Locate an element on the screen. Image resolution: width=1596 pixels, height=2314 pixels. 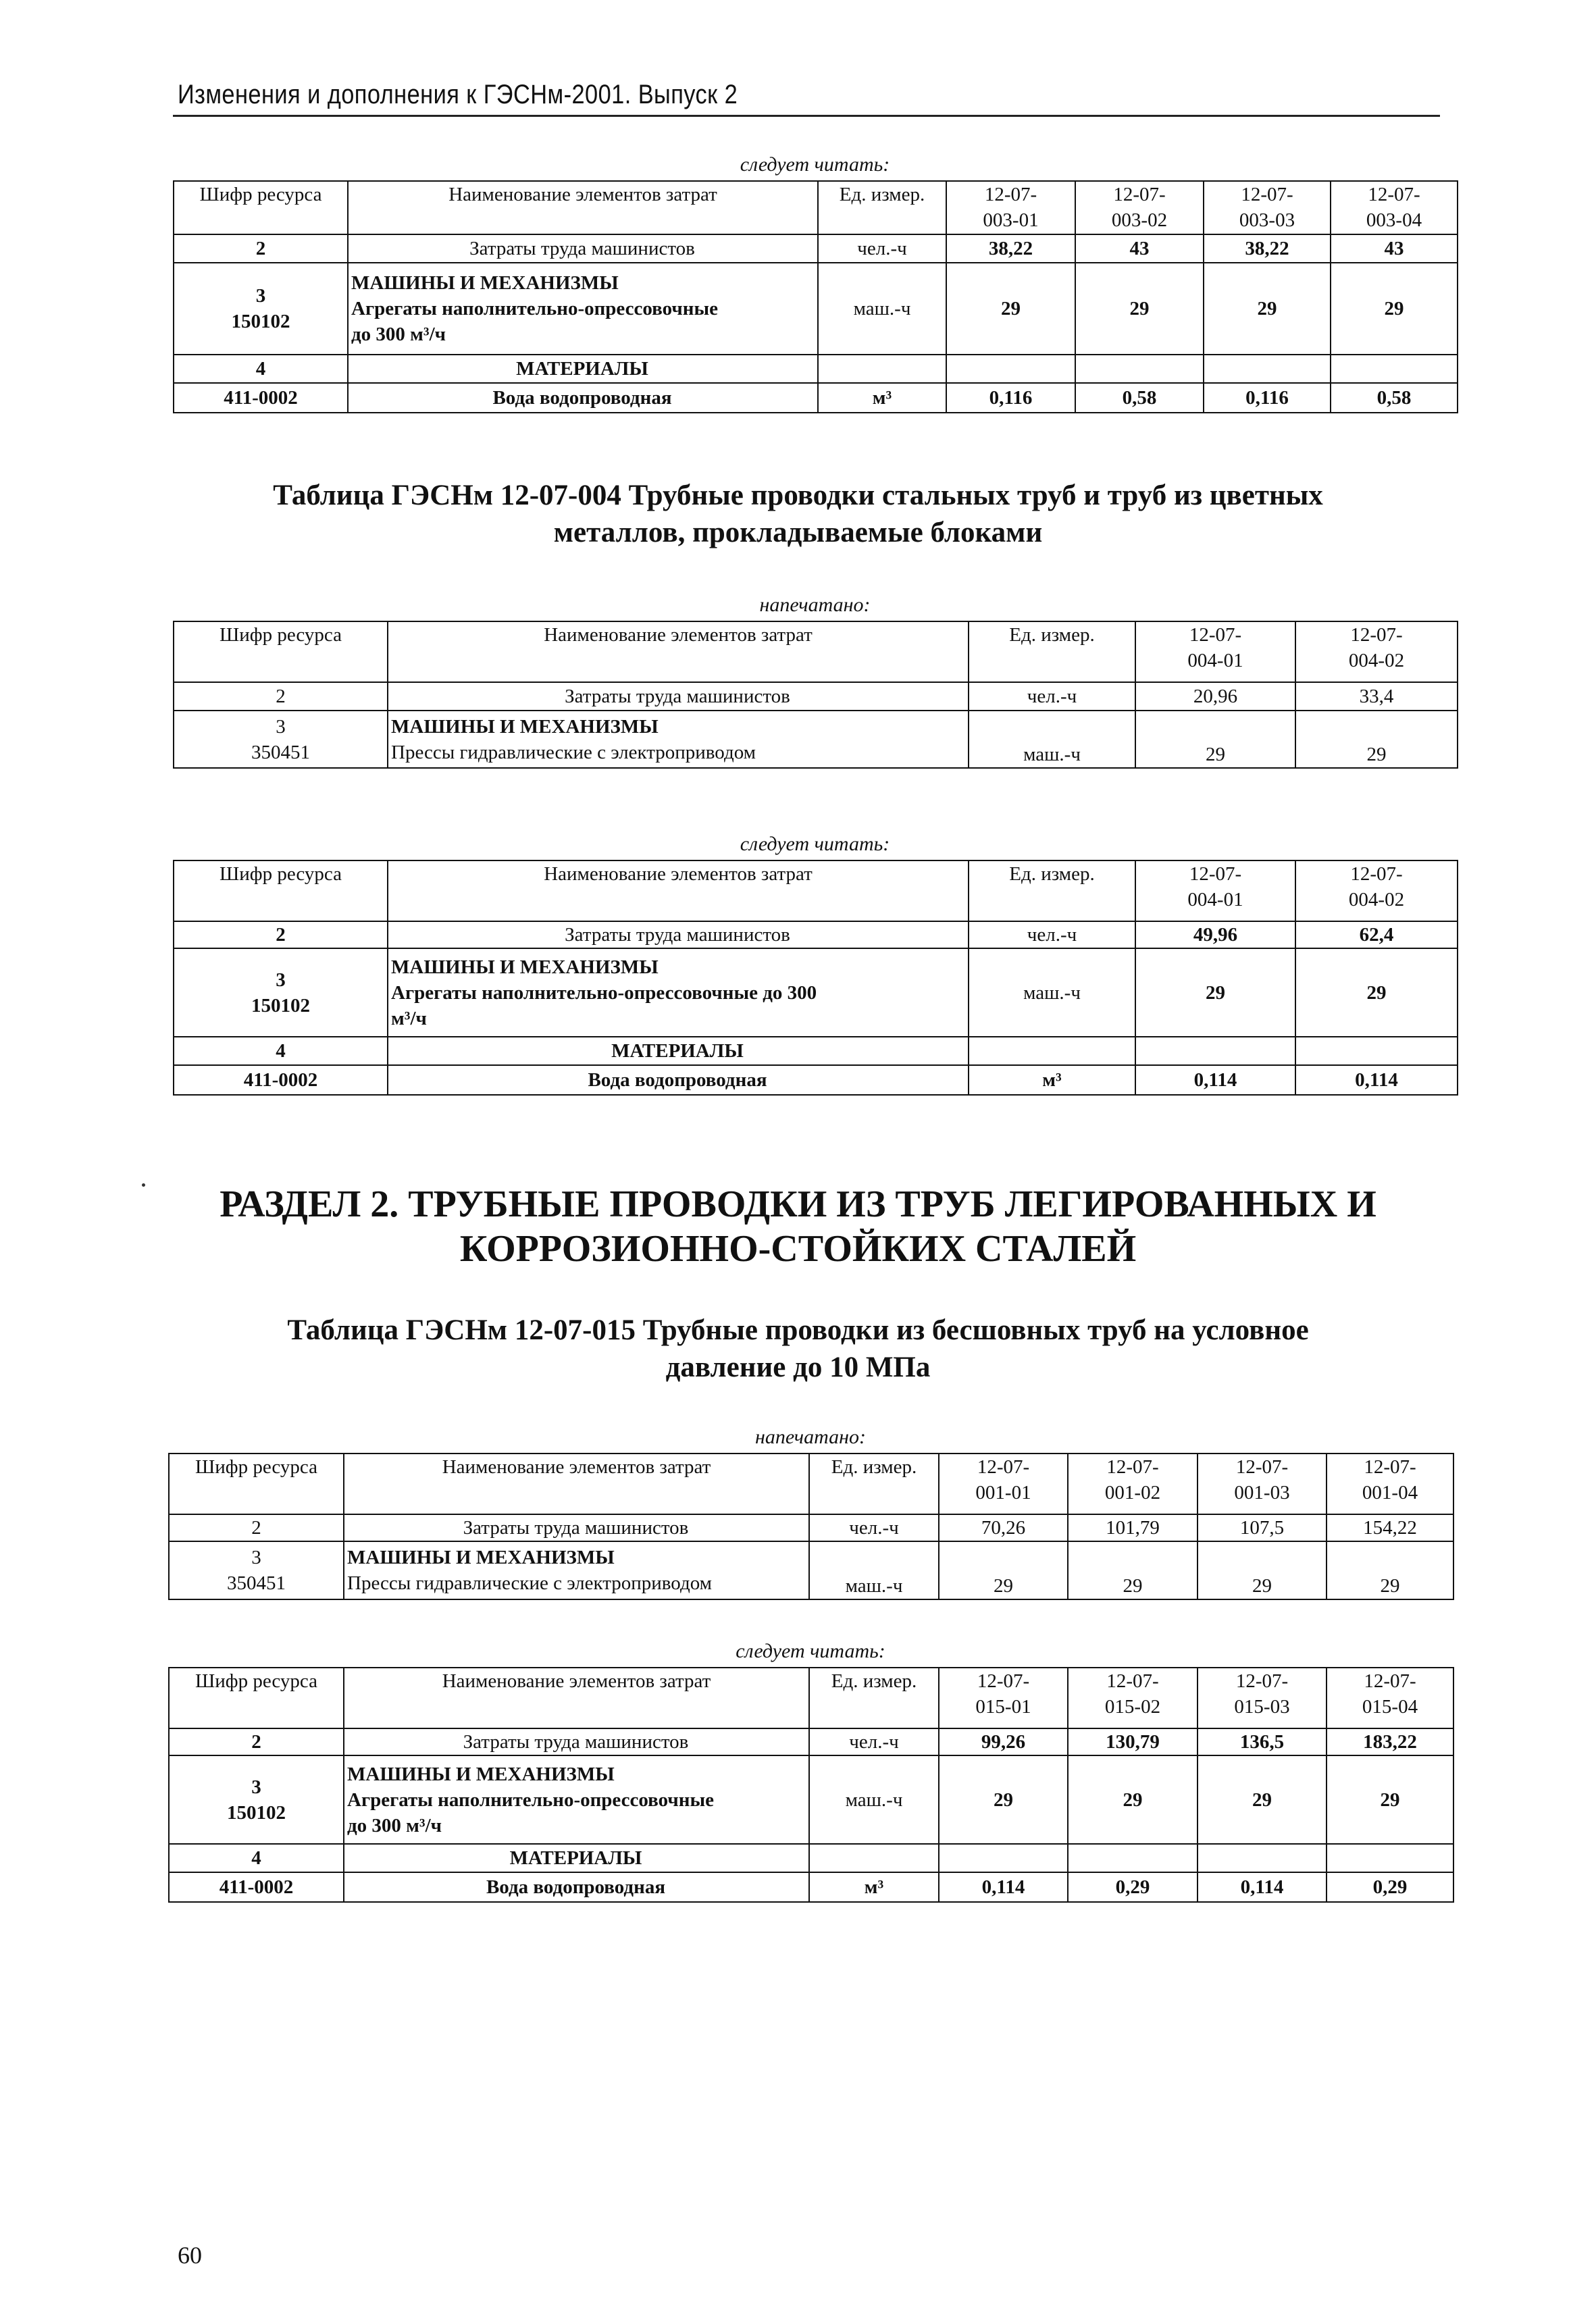
header-norm-code-line: 015-01 is located at coordinates (1003, 1707).